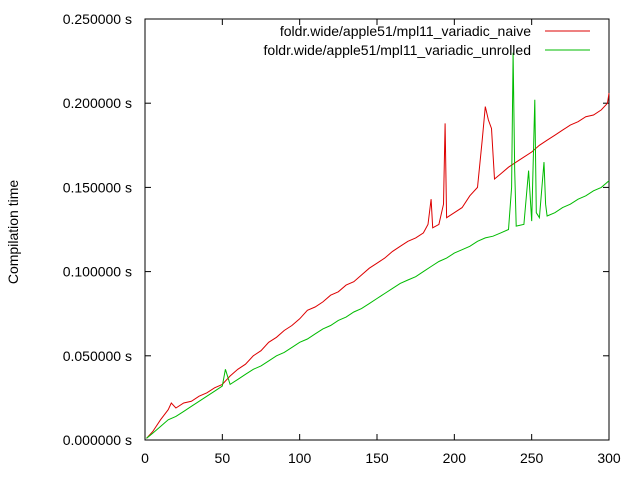 The image size is (640, 480). Describe the element at coordinates (97, 19) in the screenshot. I see `y-tick-label: 0.250000 s` at that location.